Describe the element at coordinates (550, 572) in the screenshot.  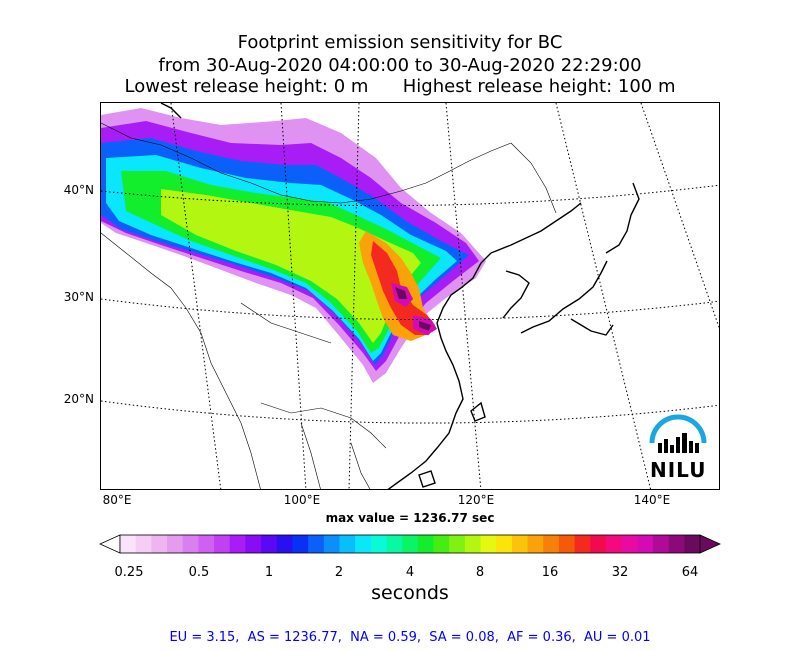
I see `colorbar-tick-6: 16` at that location.